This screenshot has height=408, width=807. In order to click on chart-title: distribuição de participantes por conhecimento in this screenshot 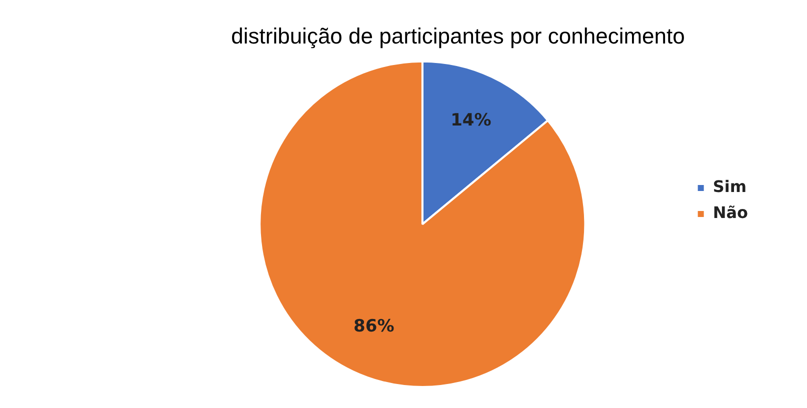, I will do `click(458, 35)`.